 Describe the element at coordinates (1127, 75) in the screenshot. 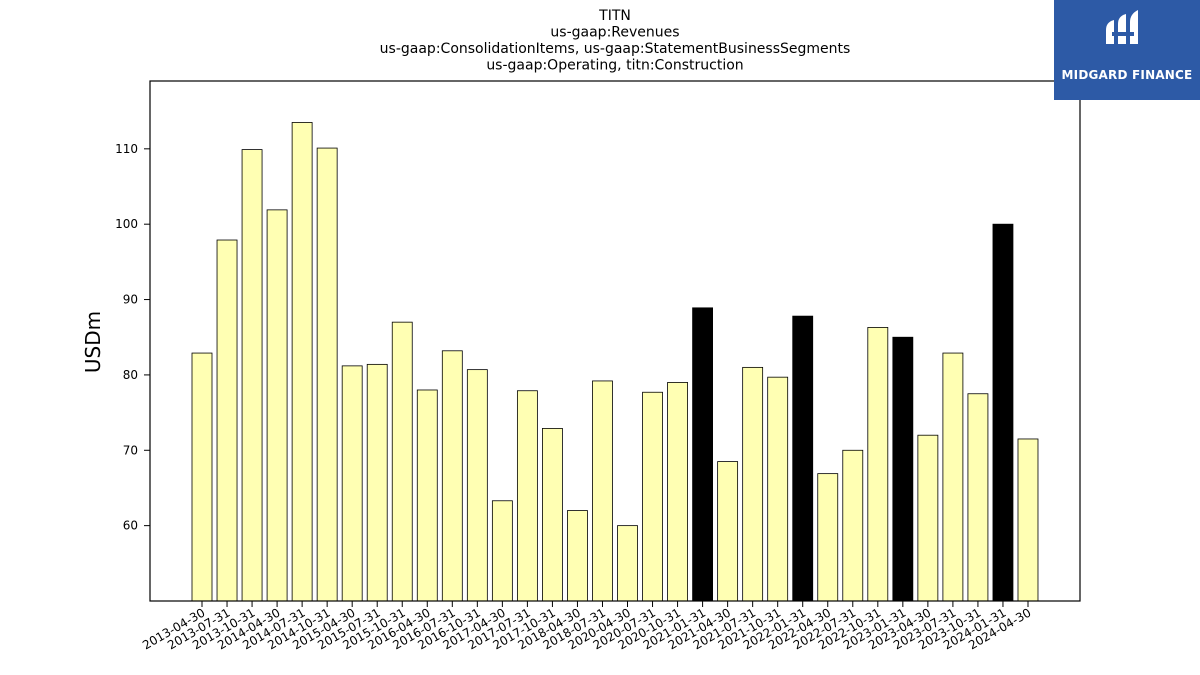

I see `logo-text: MIDGARD FINANCE` at that location.